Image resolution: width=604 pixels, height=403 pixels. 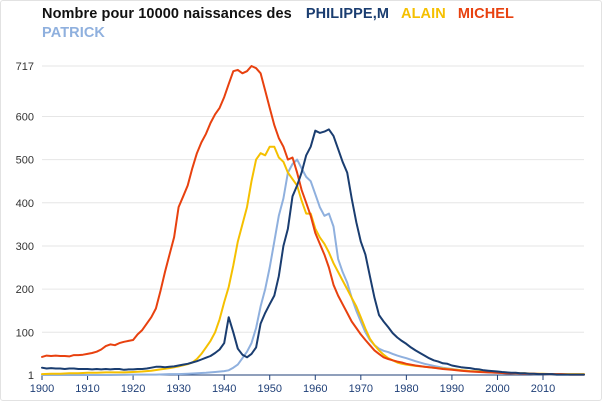 What do you see at coordinates (25, 333) in the screenshot?
I see `y-tick-label: 100` at bounding box center [25, 333].